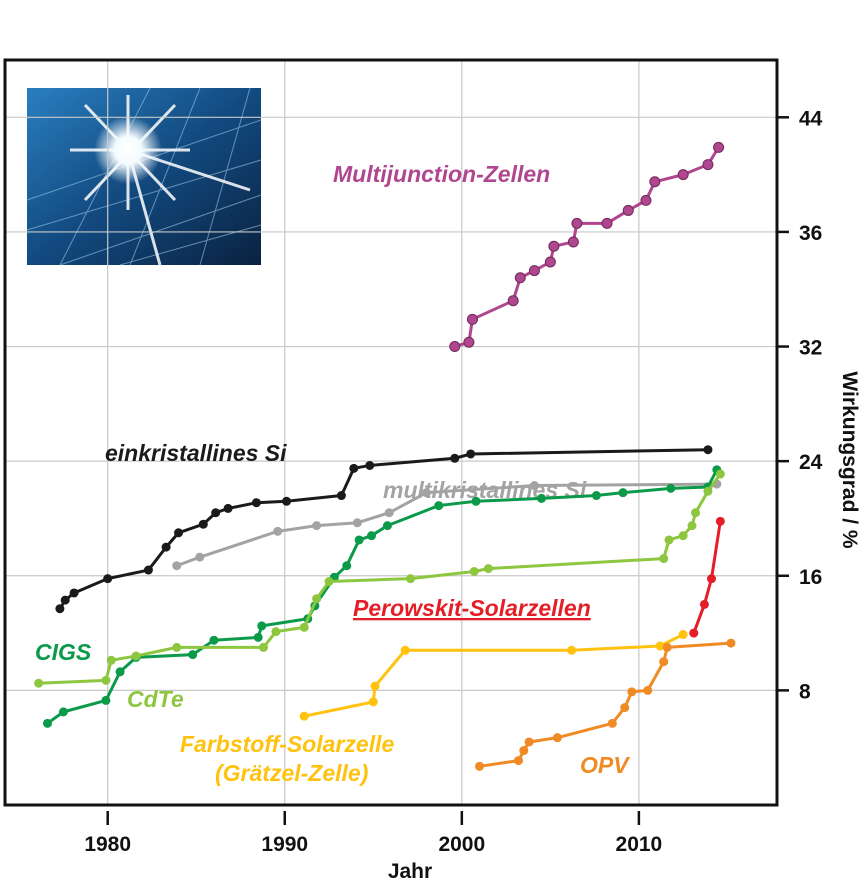 The image size is (868, 883). I want to click on x-tick-label: 1990, so click(284, 844).